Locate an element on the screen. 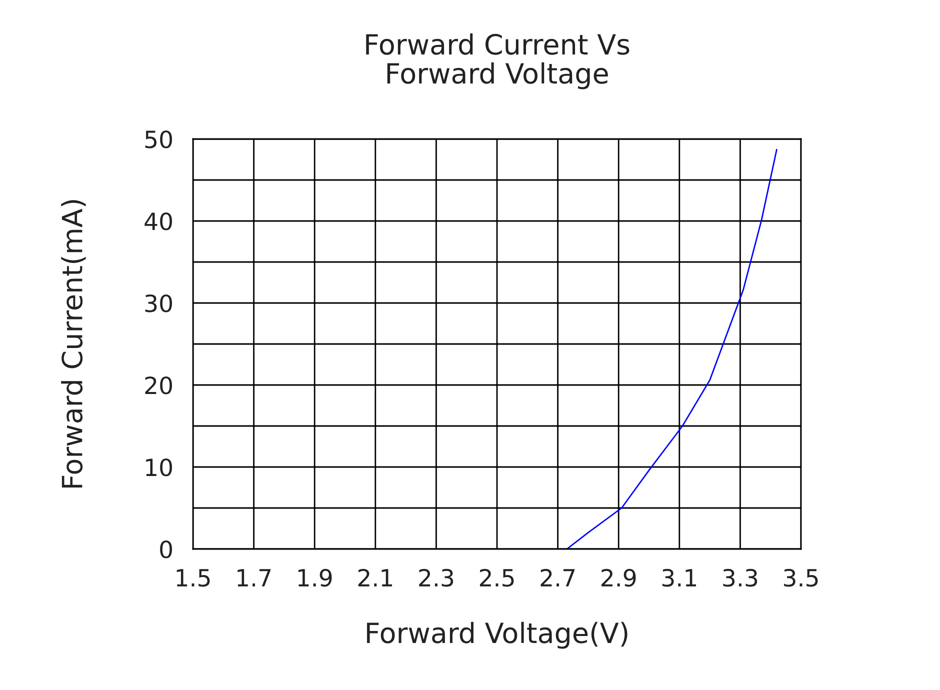 This screenshot has width=940, height=690. x-tick-label: 2.3 is located at coordinates (436, 577).